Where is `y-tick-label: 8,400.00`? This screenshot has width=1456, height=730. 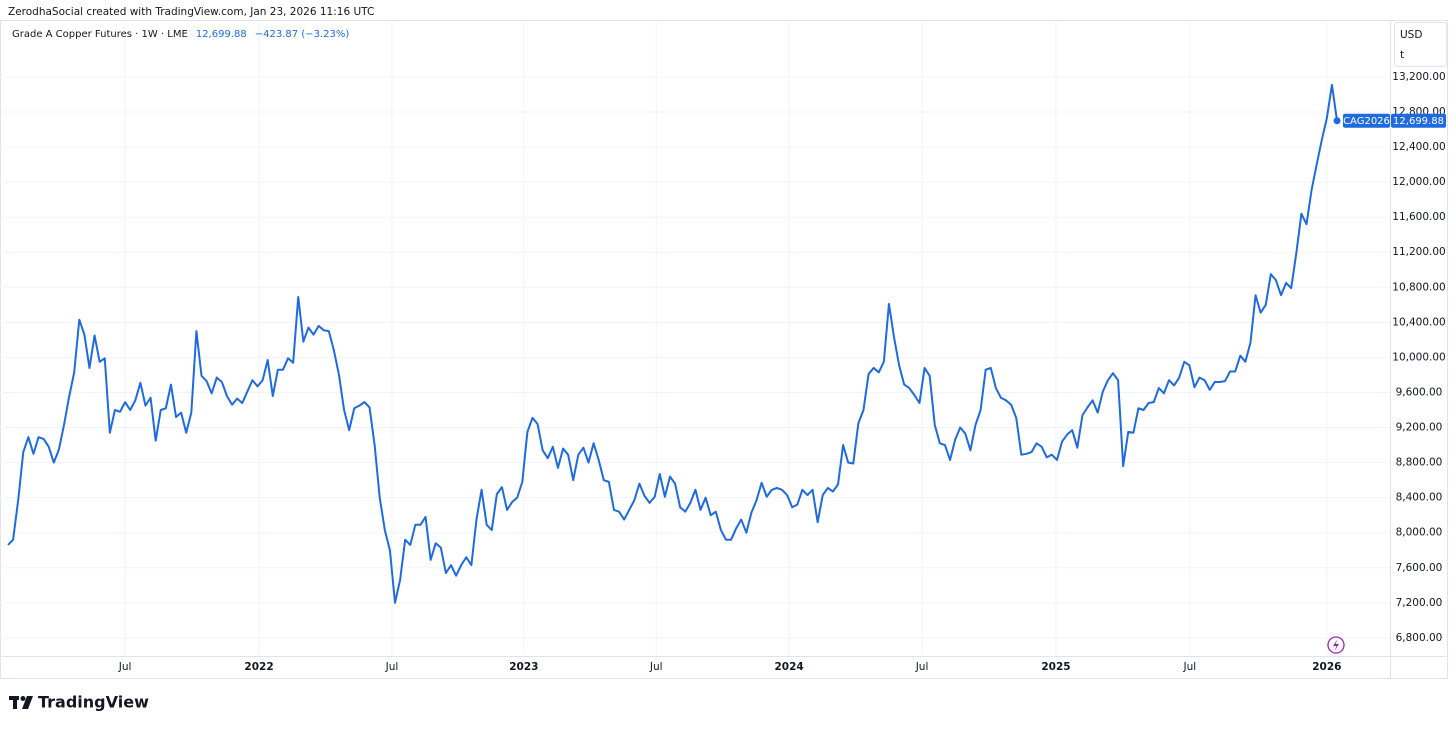 y-tick-label: 8,400.00 is located at coordinates (1419, 498).